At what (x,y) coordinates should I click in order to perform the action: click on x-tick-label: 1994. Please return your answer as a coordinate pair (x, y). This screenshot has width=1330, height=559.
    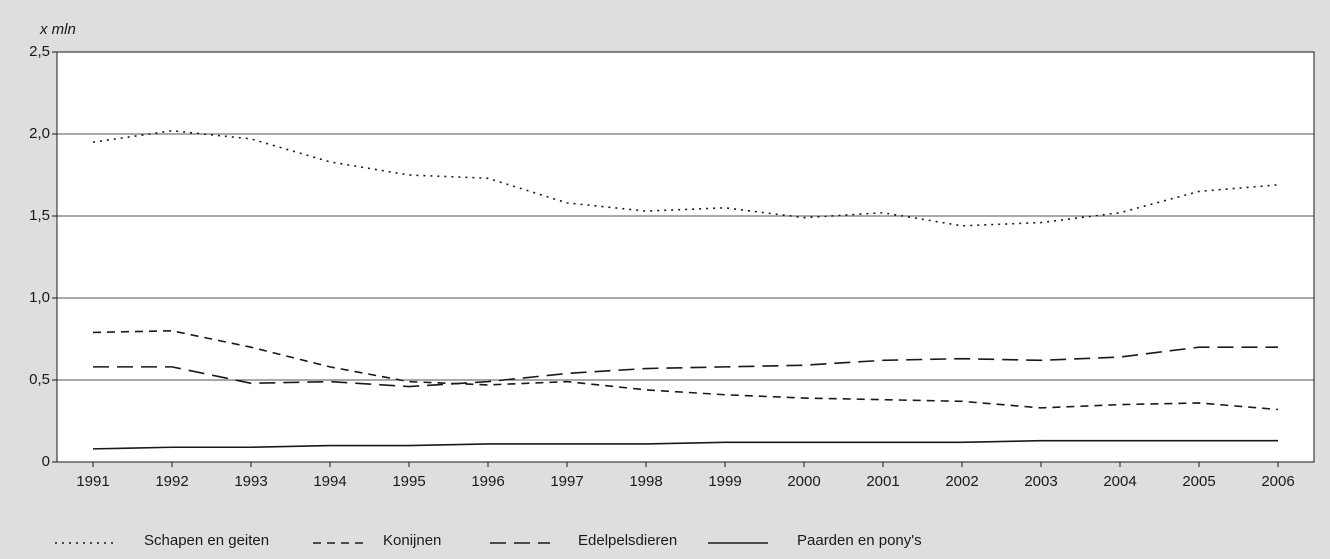
    Looking at the image, I should click on (329, 481).